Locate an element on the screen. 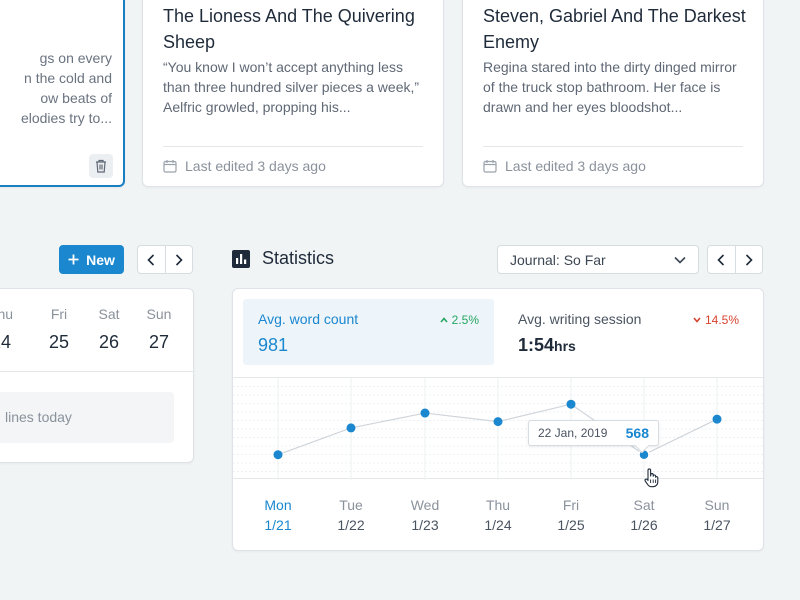 The width and height of the screenshot is (800, 600). line-chart is located at coordinates (498, 428).